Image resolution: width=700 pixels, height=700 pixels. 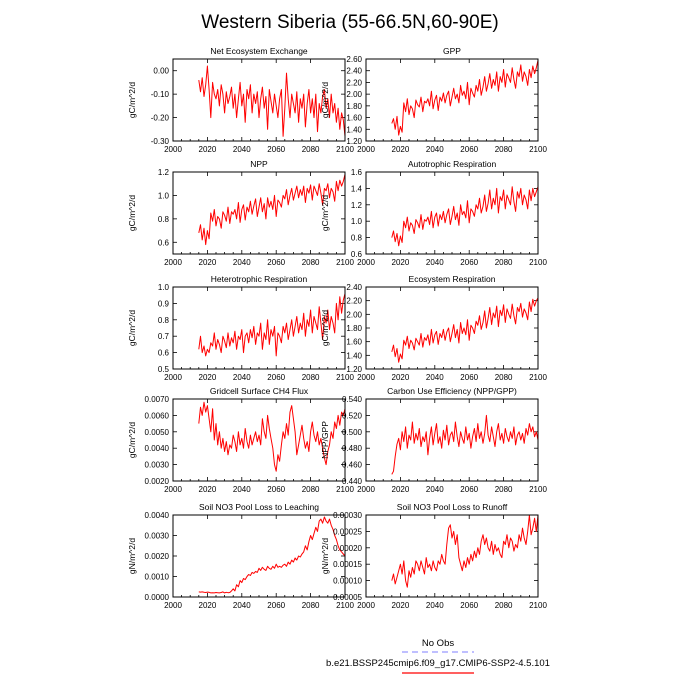 What do you see at coordinates (452, 279) in the screenshot?
I see `panel-title: Ecosystem Respiration` at bounding box center [452, 279].